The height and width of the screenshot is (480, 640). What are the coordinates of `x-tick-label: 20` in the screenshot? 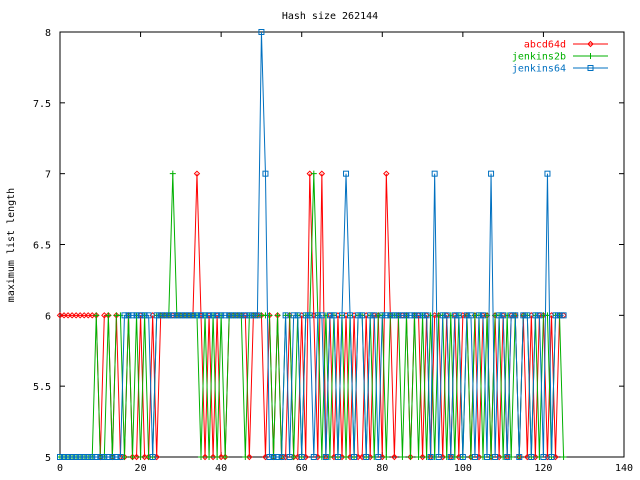 It's located at (141, 468).